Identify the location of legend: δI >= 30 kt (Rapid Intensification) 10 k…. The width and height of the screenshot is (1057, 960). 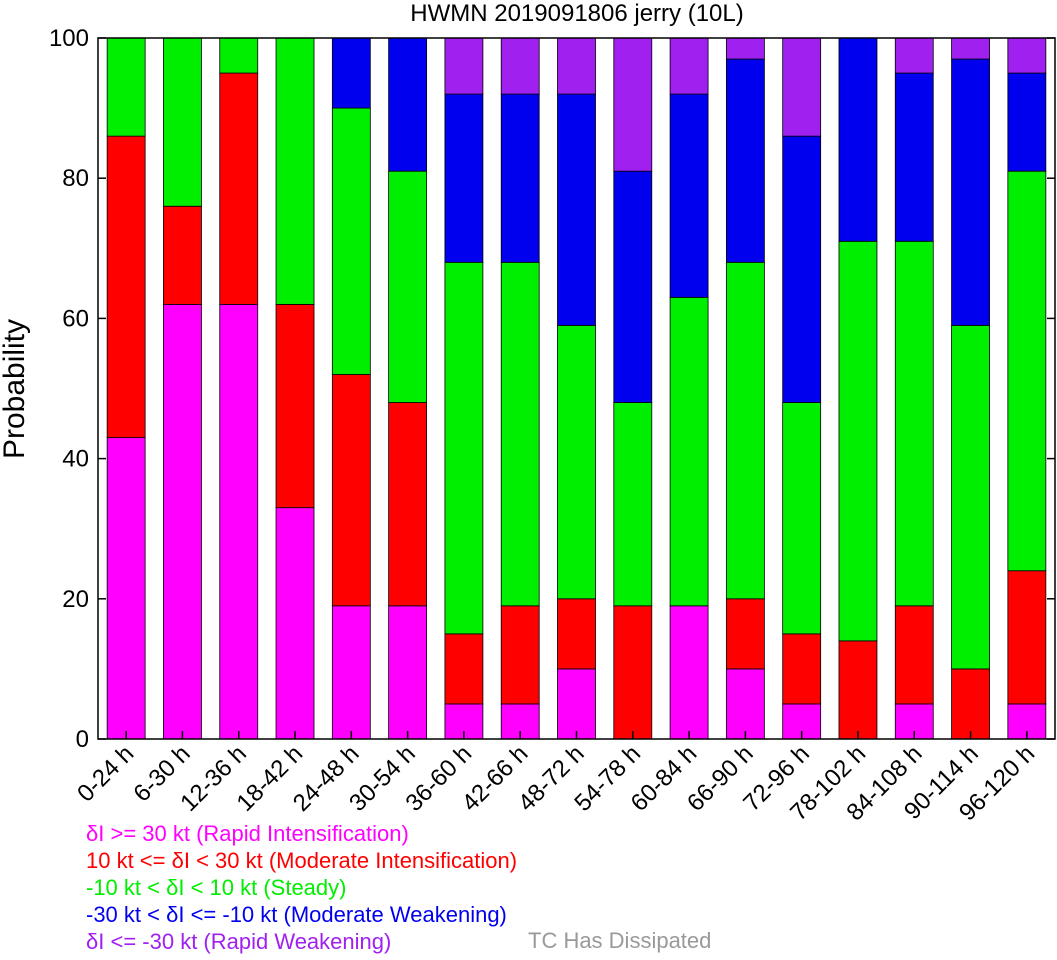
(301, 887).